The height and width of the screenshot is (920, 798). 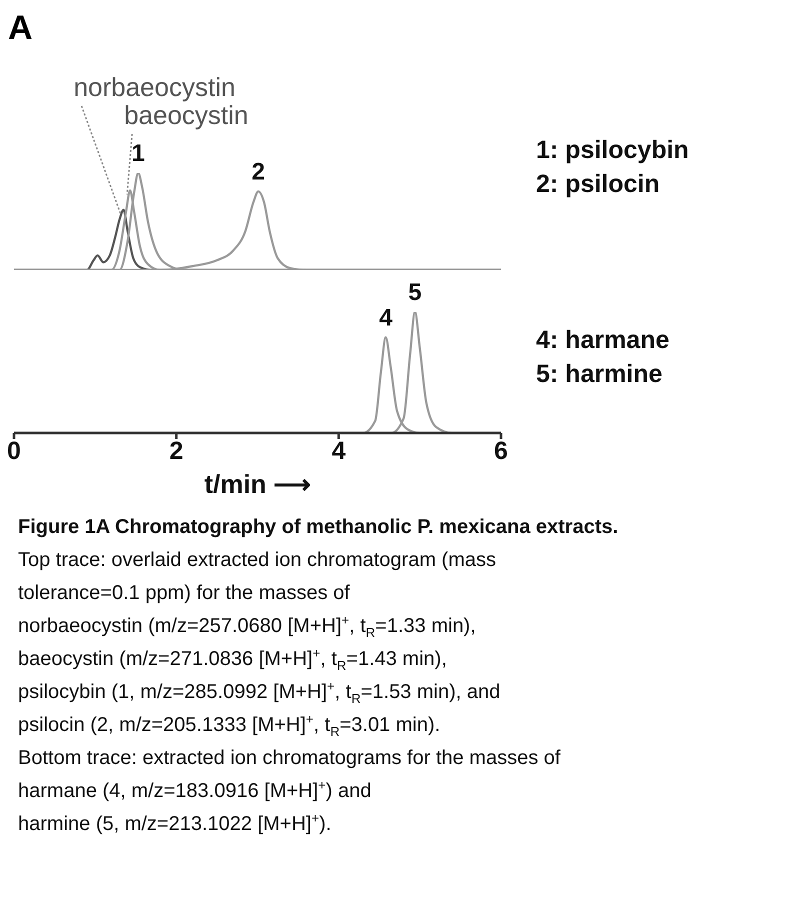 I want to click on text: 4: harmane 5: harmine, so click(x=603, y=357).